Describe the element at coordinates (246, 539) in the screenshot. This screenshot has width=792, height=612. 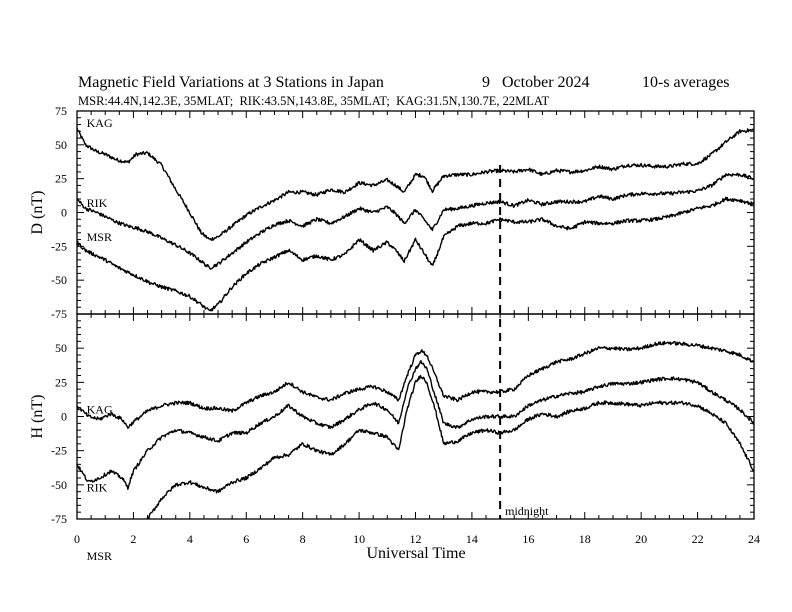
I see `x-tick-label: 6` at that location.